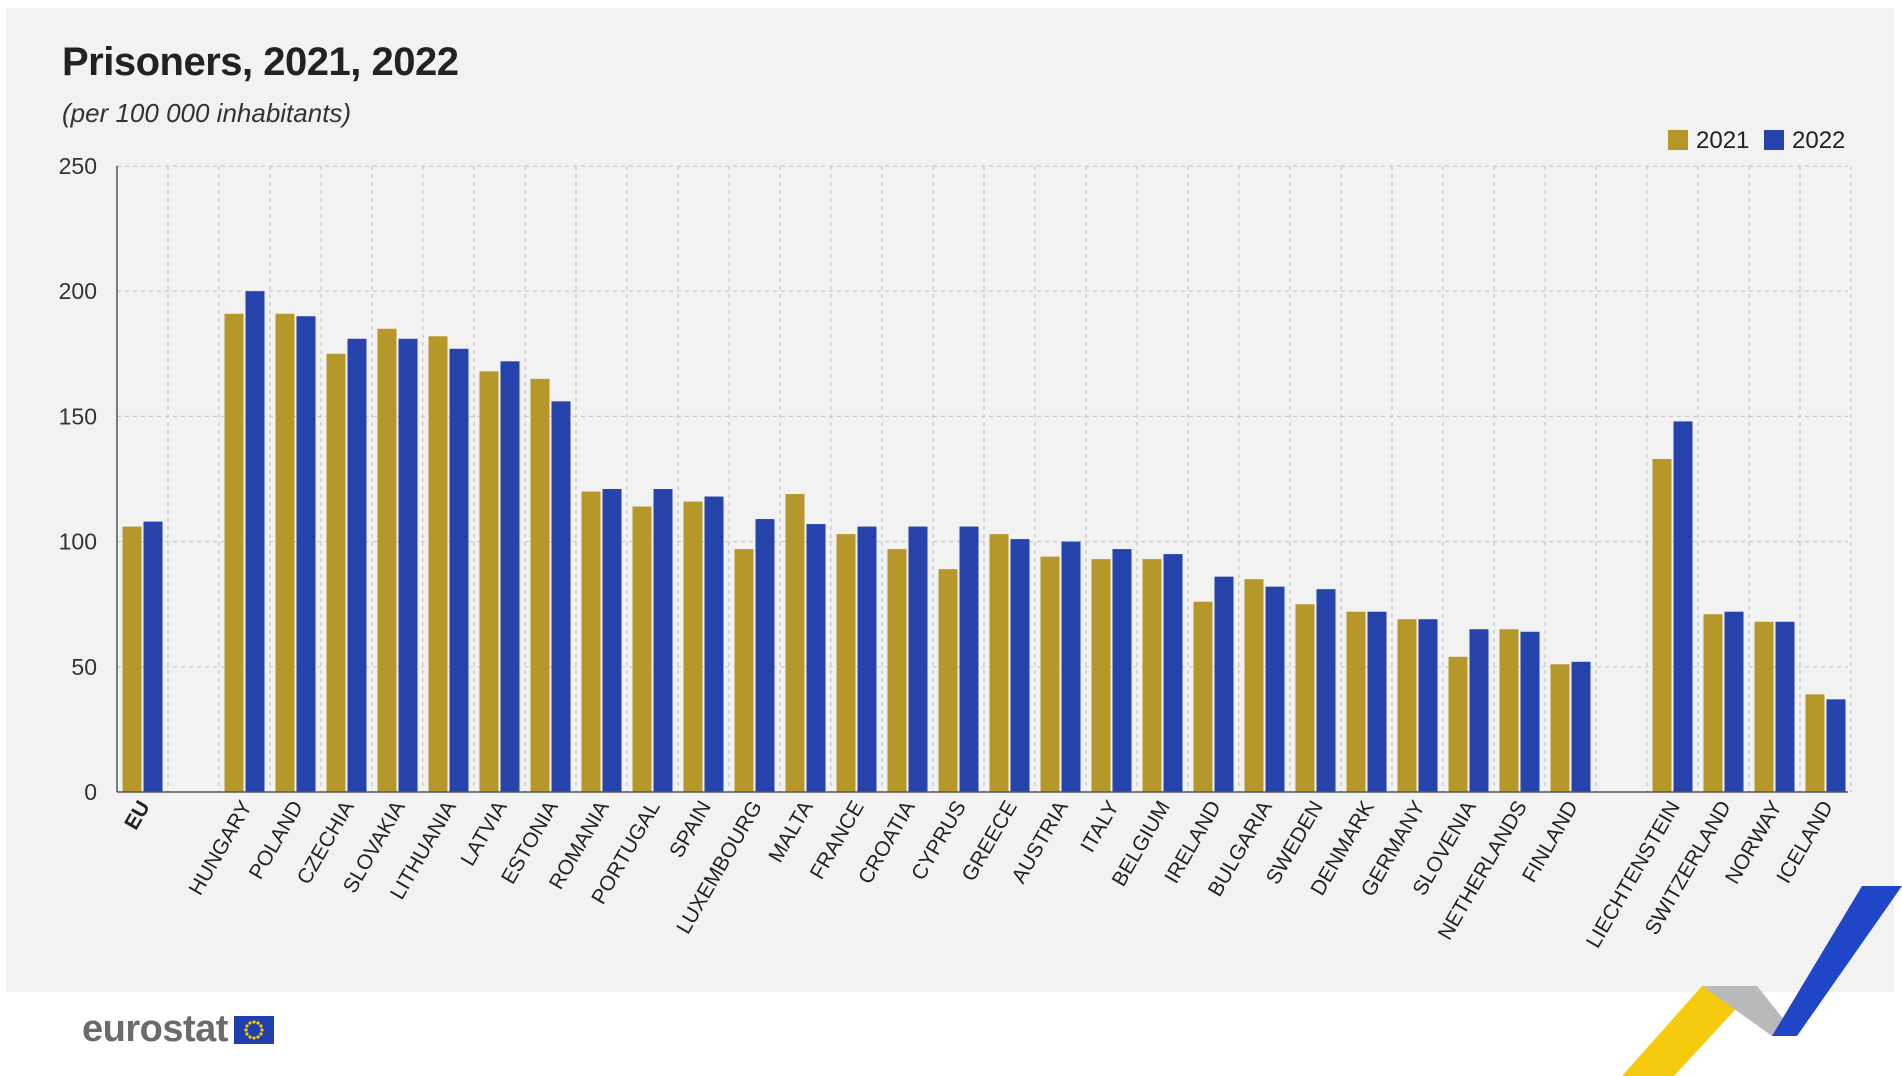  I want to click on bar-2021-switzerland, so click(1713, 703).